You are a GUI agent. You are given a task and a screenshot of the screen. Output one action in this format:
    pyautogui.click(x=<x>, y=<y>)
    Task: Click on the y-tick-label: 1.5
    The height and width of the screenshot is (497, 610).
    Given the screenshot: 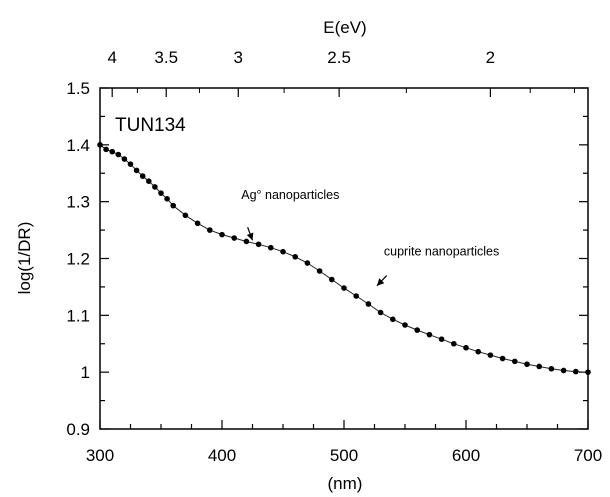 What is the action you would take?
    pyautogui.click(x=78, y=88)
    